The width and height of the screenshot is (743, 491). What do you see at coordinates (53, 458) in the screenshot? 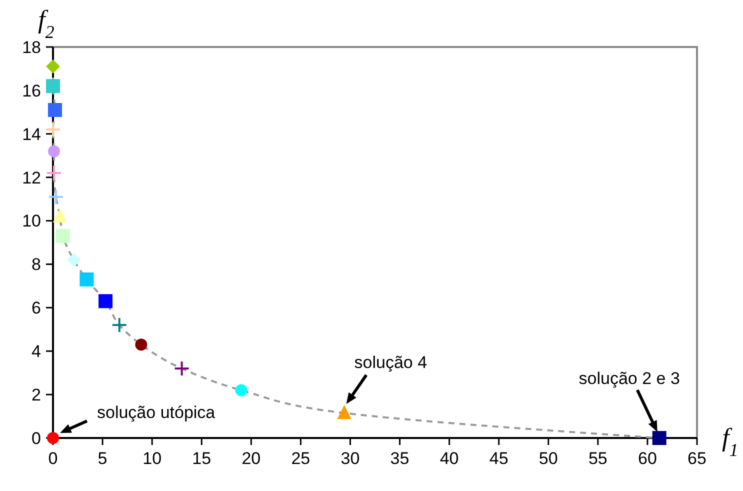
I see `x-tick-label: 0` at bounding box center [53, 458].